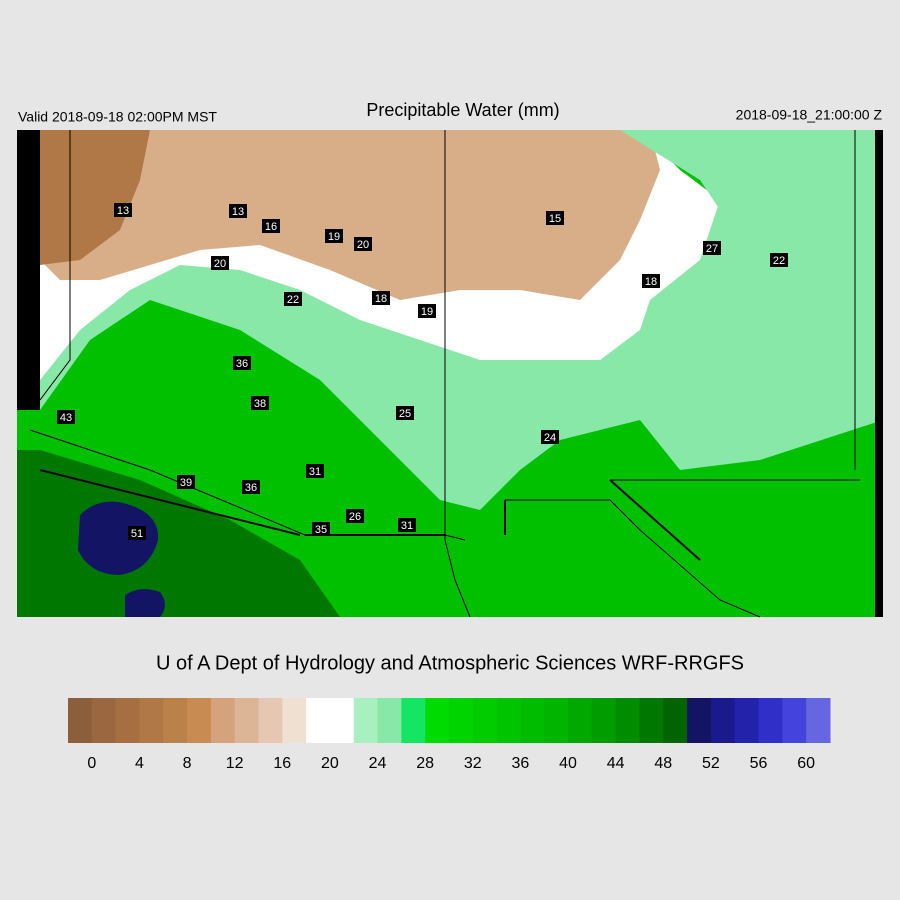  I want to click on tick-label: 32, so click(473, 763).